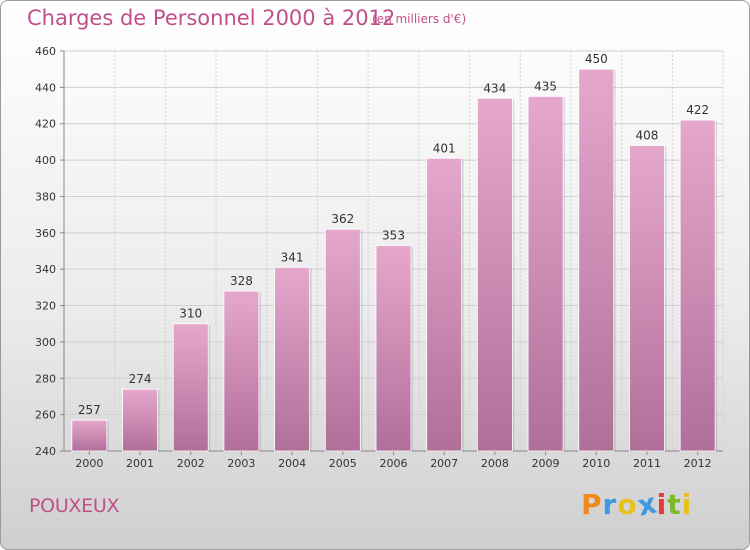  I want to click on bar-2009, so click(545, 274).